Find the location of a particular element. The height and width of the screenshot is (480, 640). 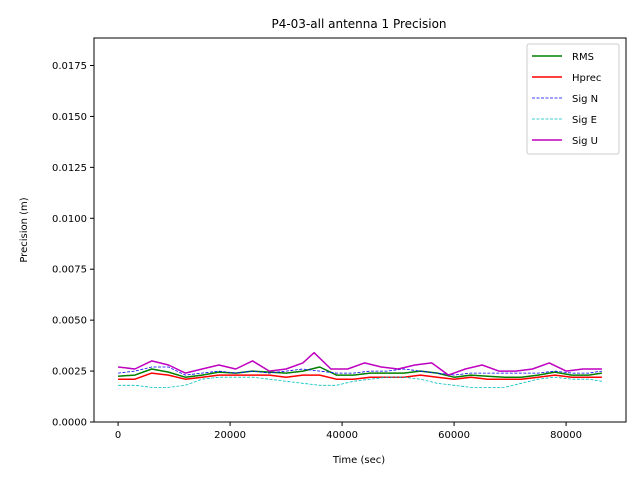

x-tick-label: 0 is located at coordinates (118, 435).